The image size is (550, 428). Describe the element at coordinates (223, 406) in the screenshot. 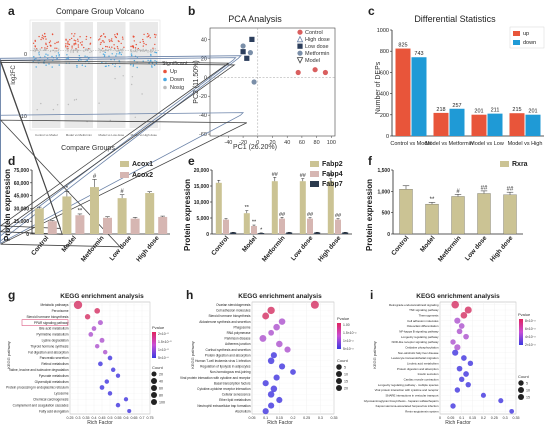

I see `pathway-label-neutrophil-extracellular-trap-formation: Neutrophil extracellular trap formation` at that location.